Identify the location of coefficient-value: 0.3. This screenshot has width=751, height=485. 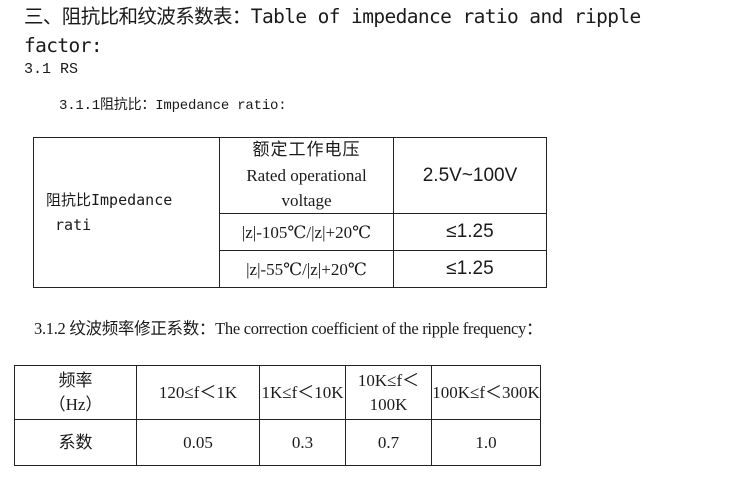
(302, 442).